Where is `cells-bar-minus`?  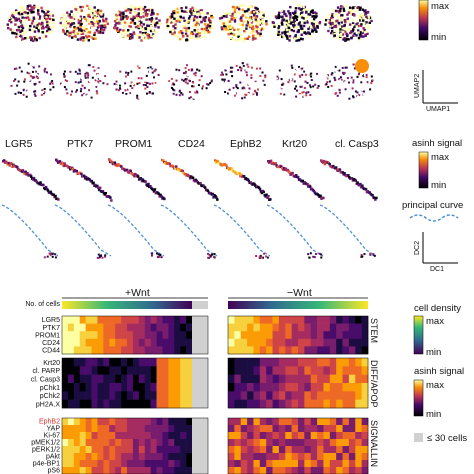 cells-bar-minus is located at coordinates (298, 305).